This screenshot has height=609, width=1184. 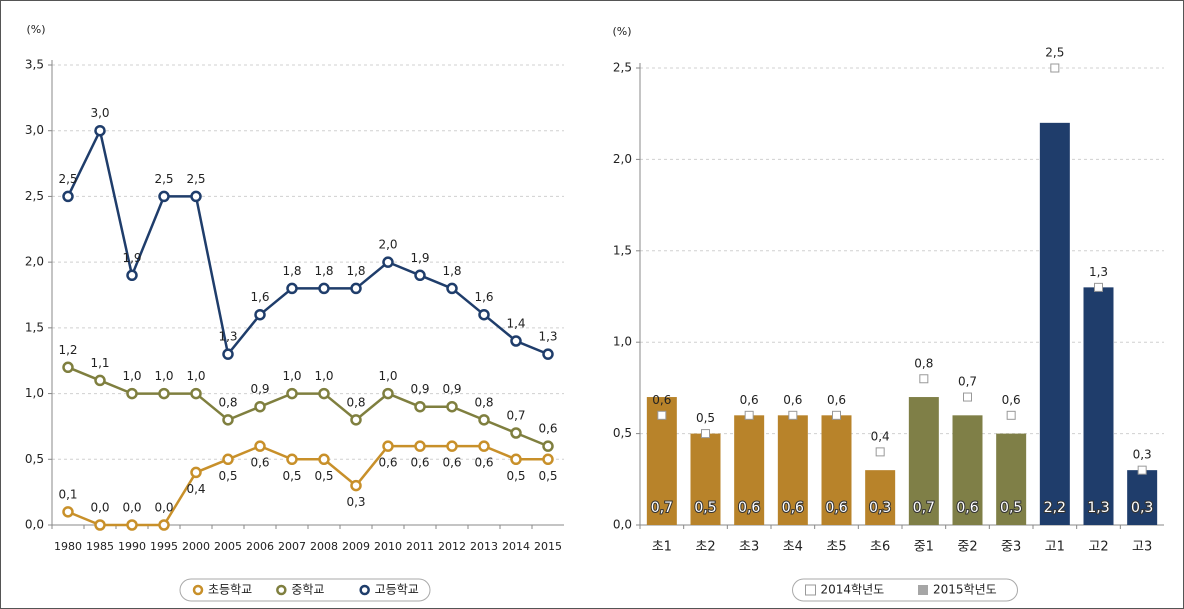 What do you see at coordinates (99, 113) in the screenshot?
I see `data-label: 3,0` at bounding box center [99, 113].